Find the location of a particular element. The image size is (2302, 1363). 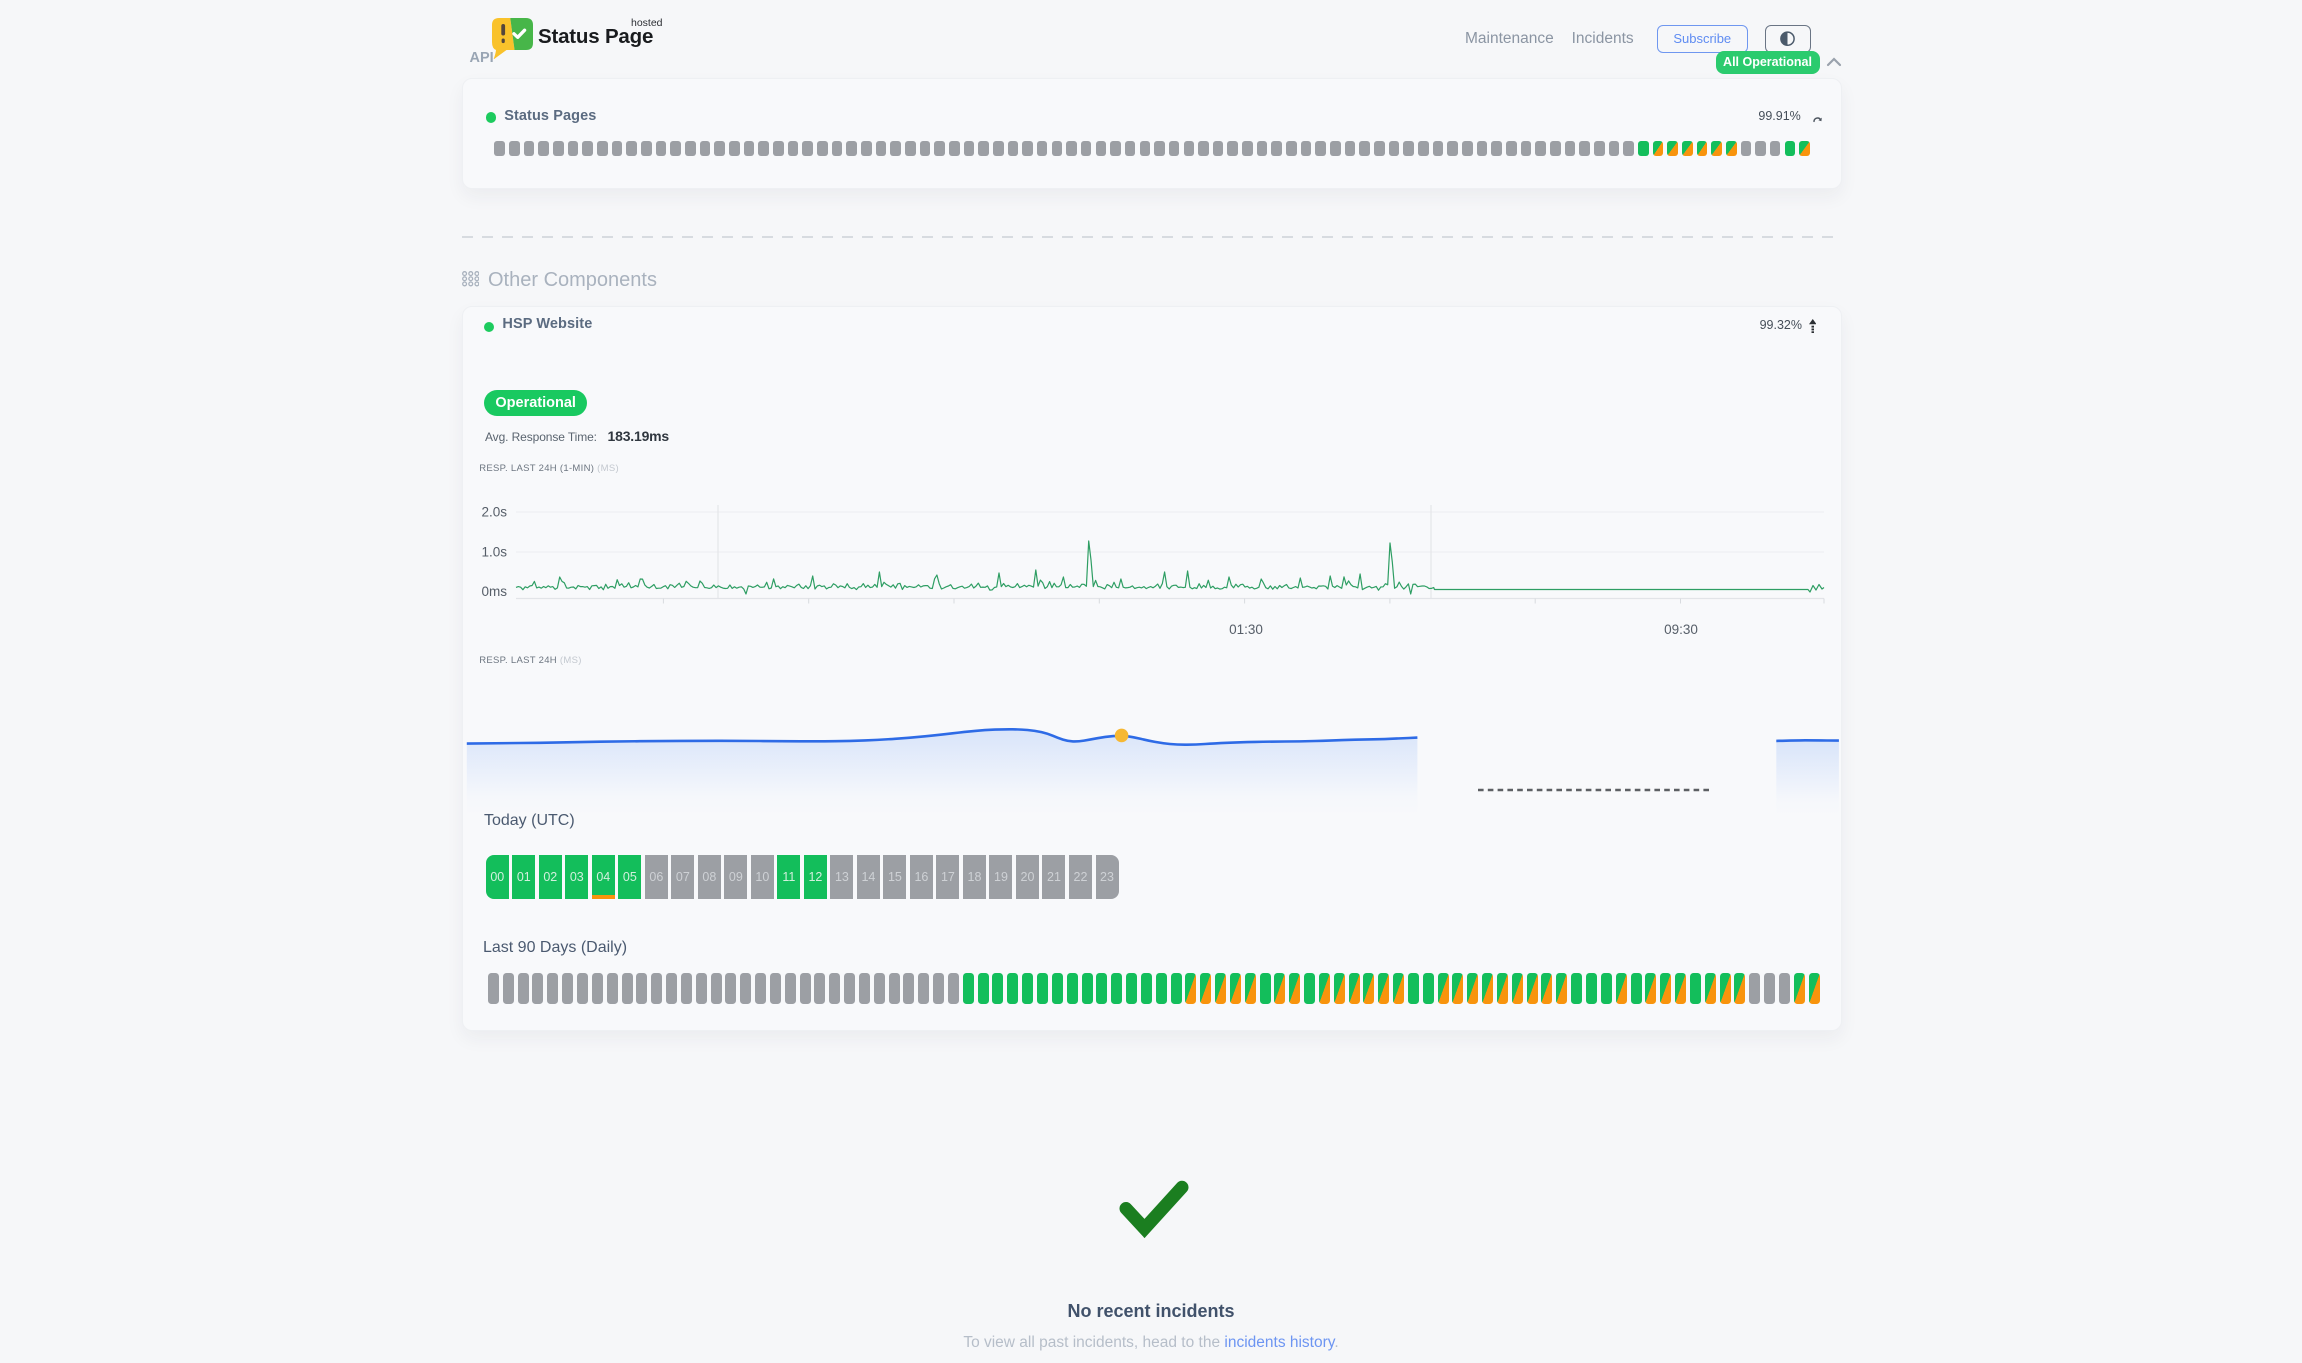

svg-text: 2.0s is located at coordinates (494, 512).